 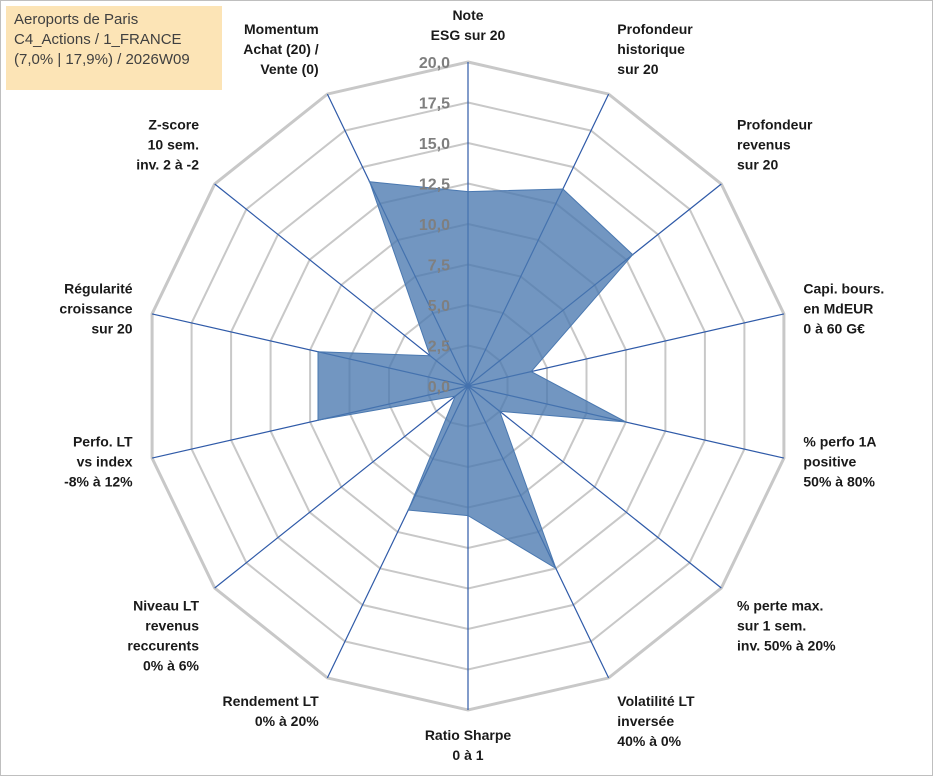 I want to click on axis-label-line: Achat (20) /, so click(x=281, y=49).